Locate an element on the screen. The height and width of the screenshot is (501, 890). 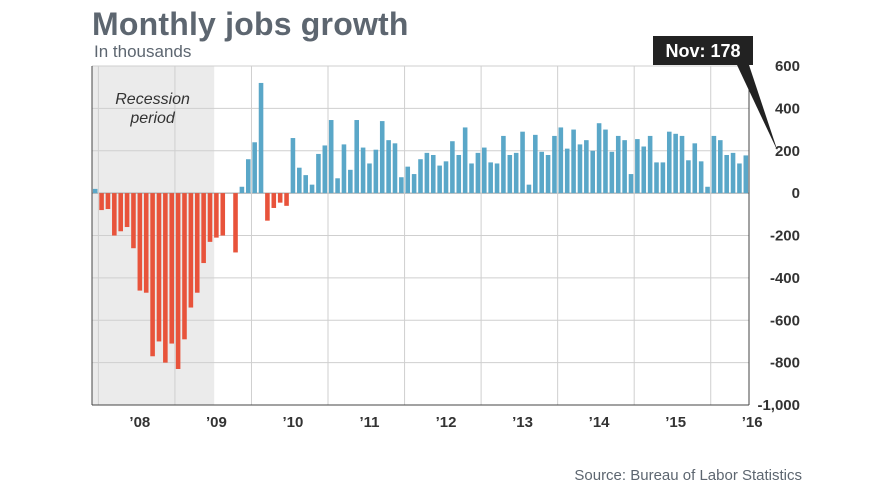
y-tick-label: 400 is located at coordinates (787, 108).